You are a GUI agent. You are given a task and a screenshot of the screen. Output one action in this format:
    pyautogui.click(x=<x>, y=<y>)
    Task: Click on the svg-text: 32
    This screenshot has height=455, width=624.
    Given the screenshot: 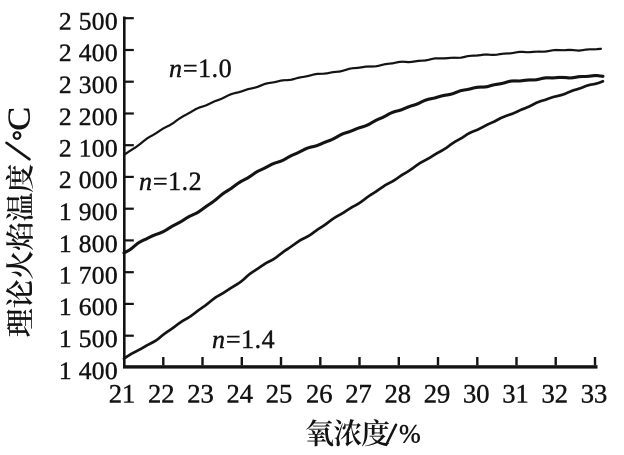 What is the action you would take?
    pyautogui.click(x=555, y=394)
    